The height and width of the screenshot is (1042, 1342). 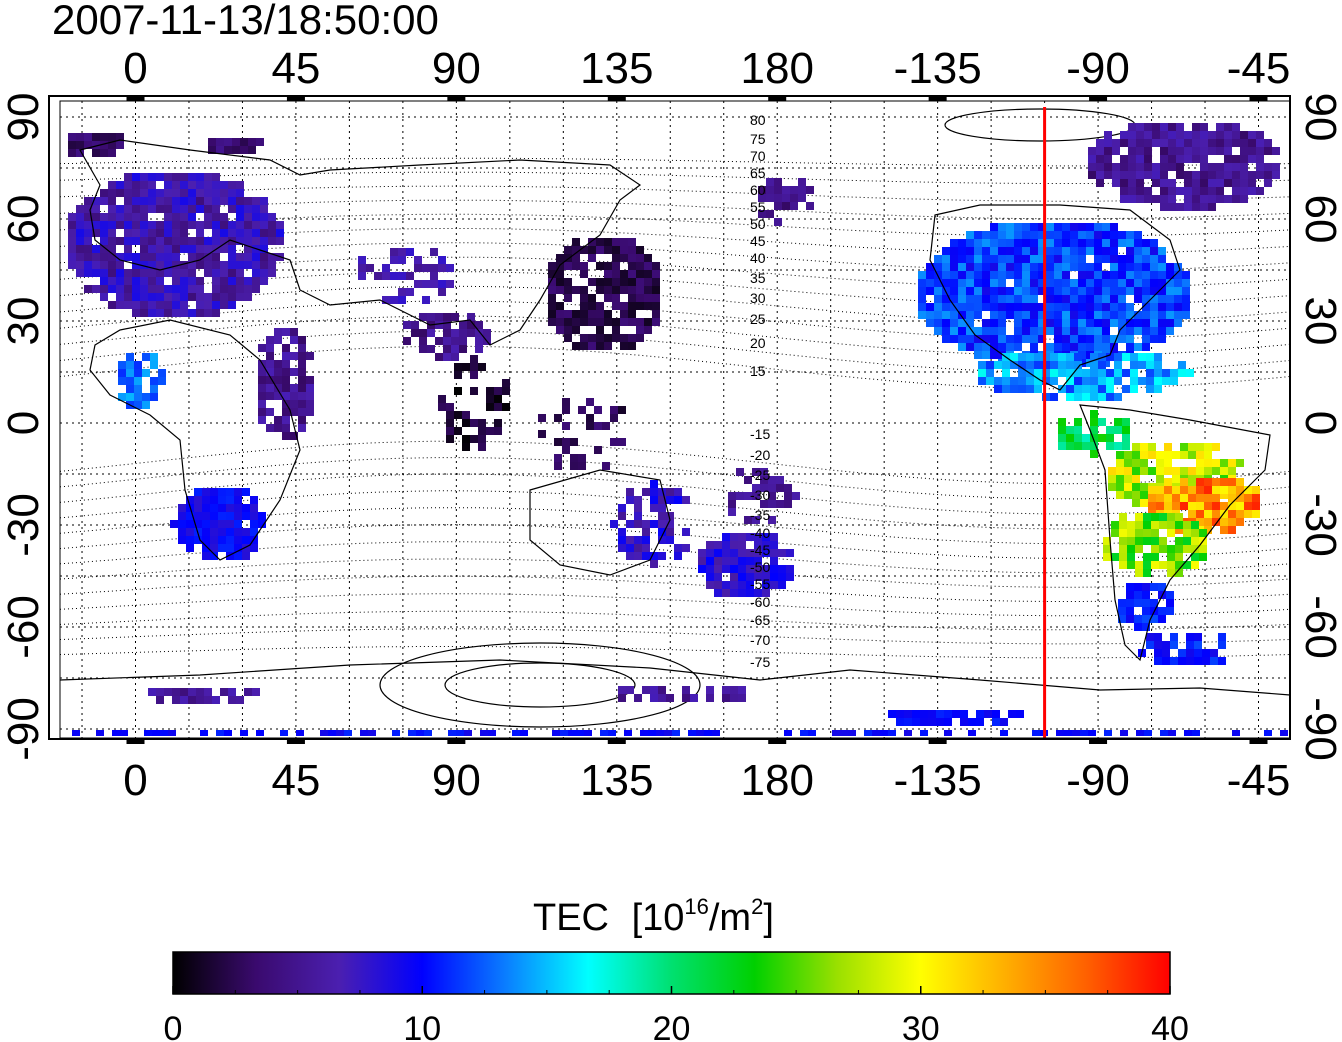 What do you see at coordinates (135, 68) in the screenshot?
I see `top-lon-tick-label: 0` at bounding box center [135, 68].